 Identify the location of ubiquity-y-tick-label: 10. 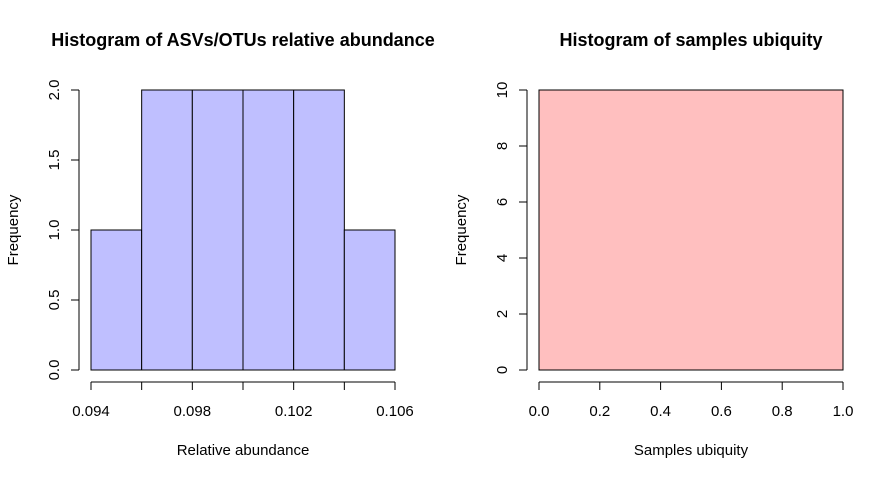
(502, 90).